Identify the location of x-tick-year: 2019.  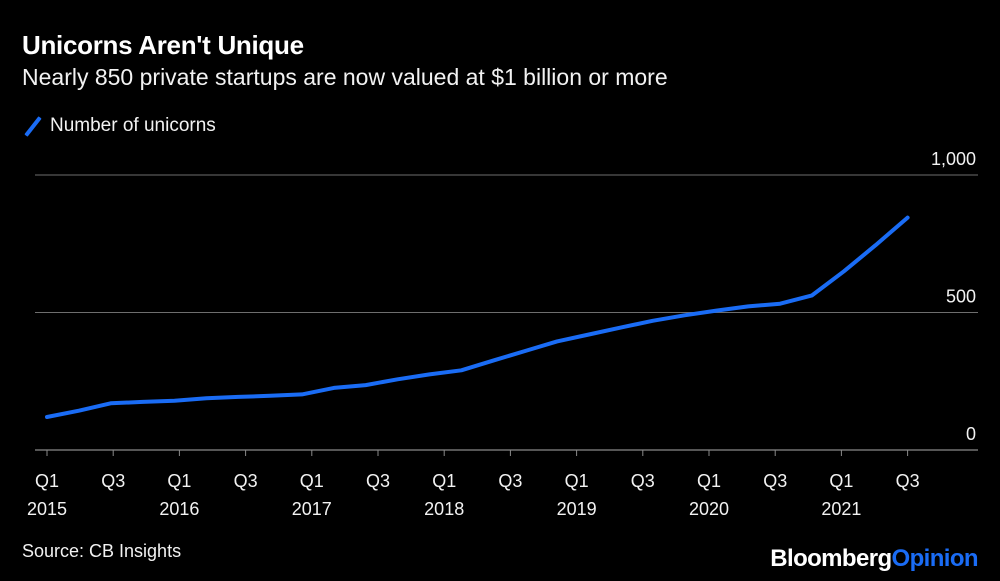
(577, 509).